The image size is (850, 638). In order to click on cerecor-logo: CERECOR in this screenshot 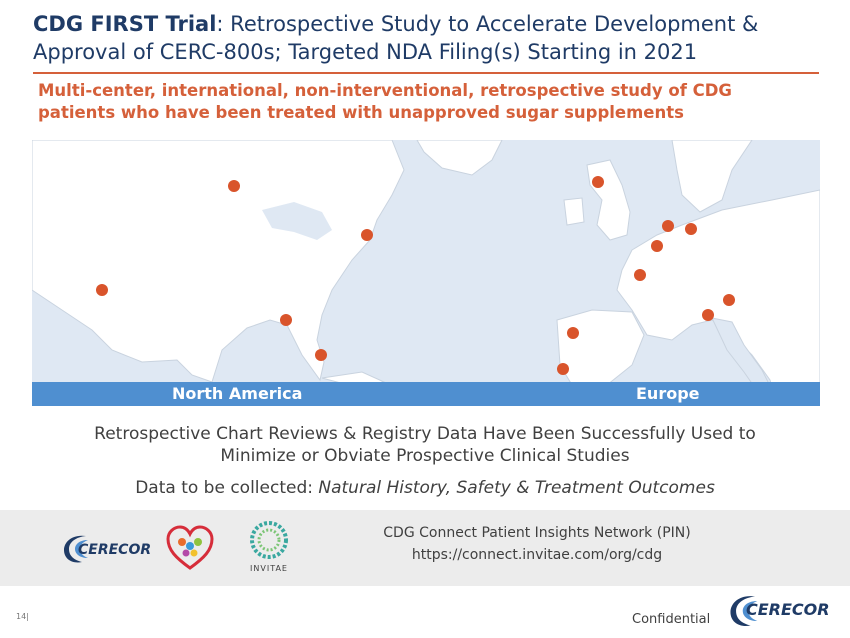, I will do `click(107, 549)`.